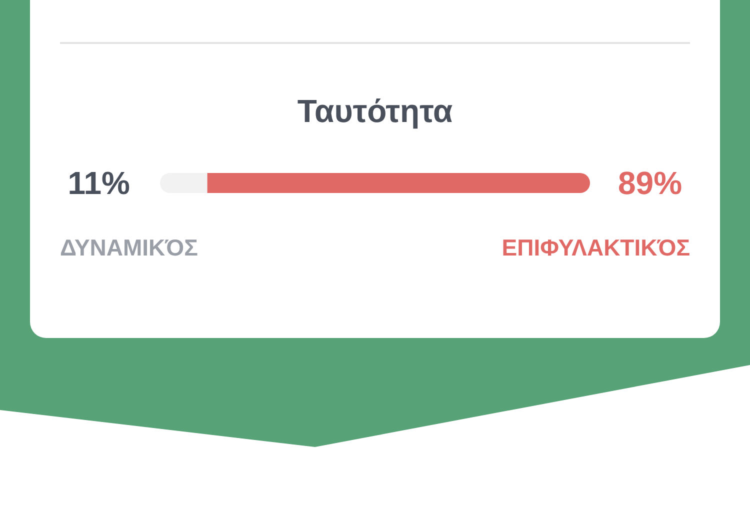 The height and width of the screenshot is (520, 750). What do you see at coordinates (596, 247) in the screenshot?
I see `series-label: ΕΠΙΦΥΛΑΚΤΙΚΌΣ` at bounding box center [596, 247].